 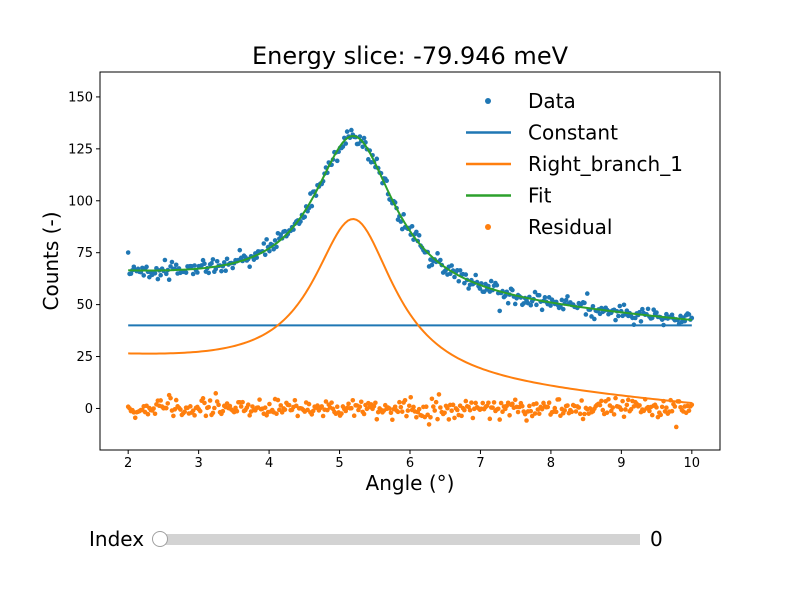 What do you see at coordinates (552, 101) in the screenshot?
I see `legend-label: Data` at bounding box center [552, 101].